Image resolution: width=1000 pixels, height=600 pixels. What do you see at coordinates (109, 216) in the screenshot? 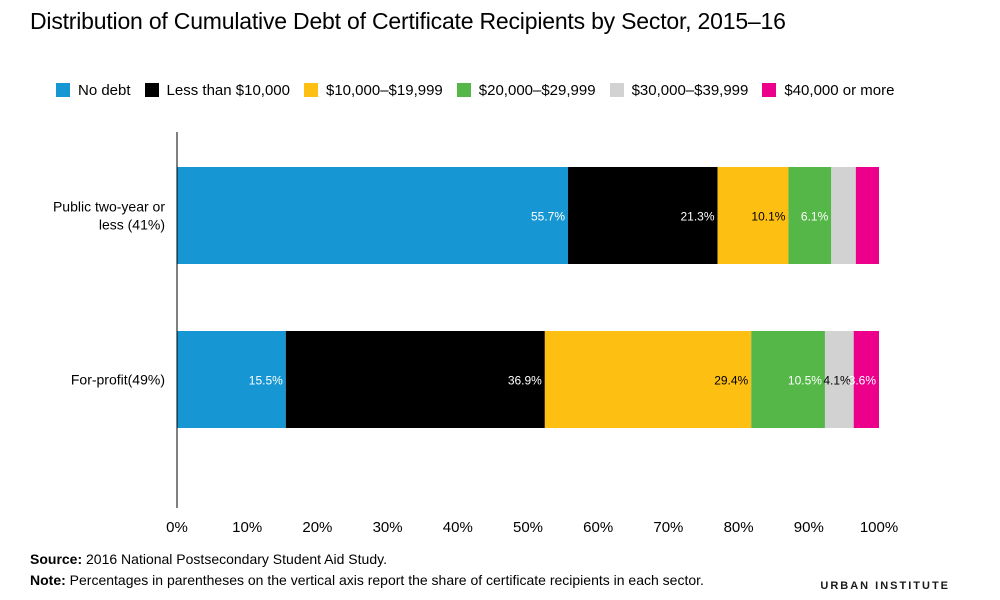
I see `category-label: Public two-year or less (41%)` at bounding box center [109, 216].